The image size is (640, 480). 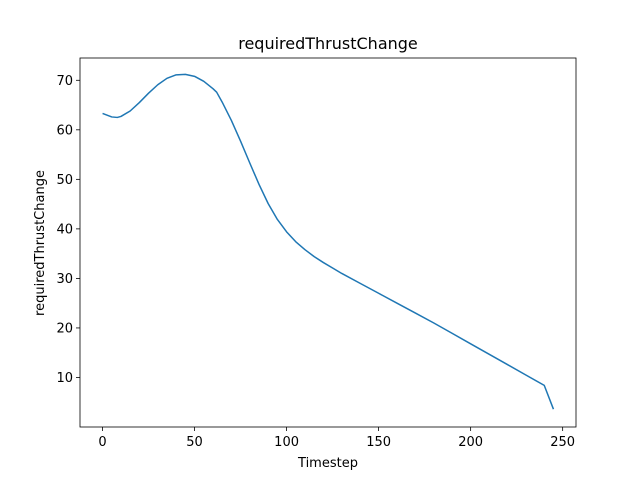 What do you see at coordinates (40, 243) in the screenshot?
I see `y-axis-label: requiredThrustChange` at bounding box center [40, 243].